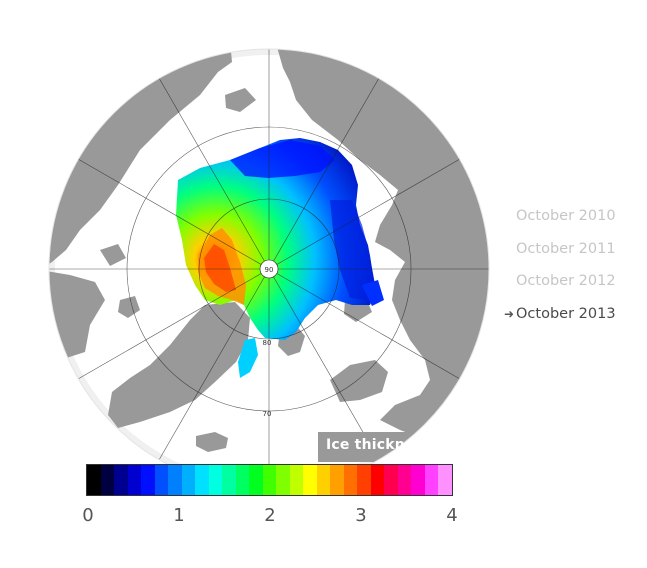  I want to click on sea-ice-layer, so click(280, 258).